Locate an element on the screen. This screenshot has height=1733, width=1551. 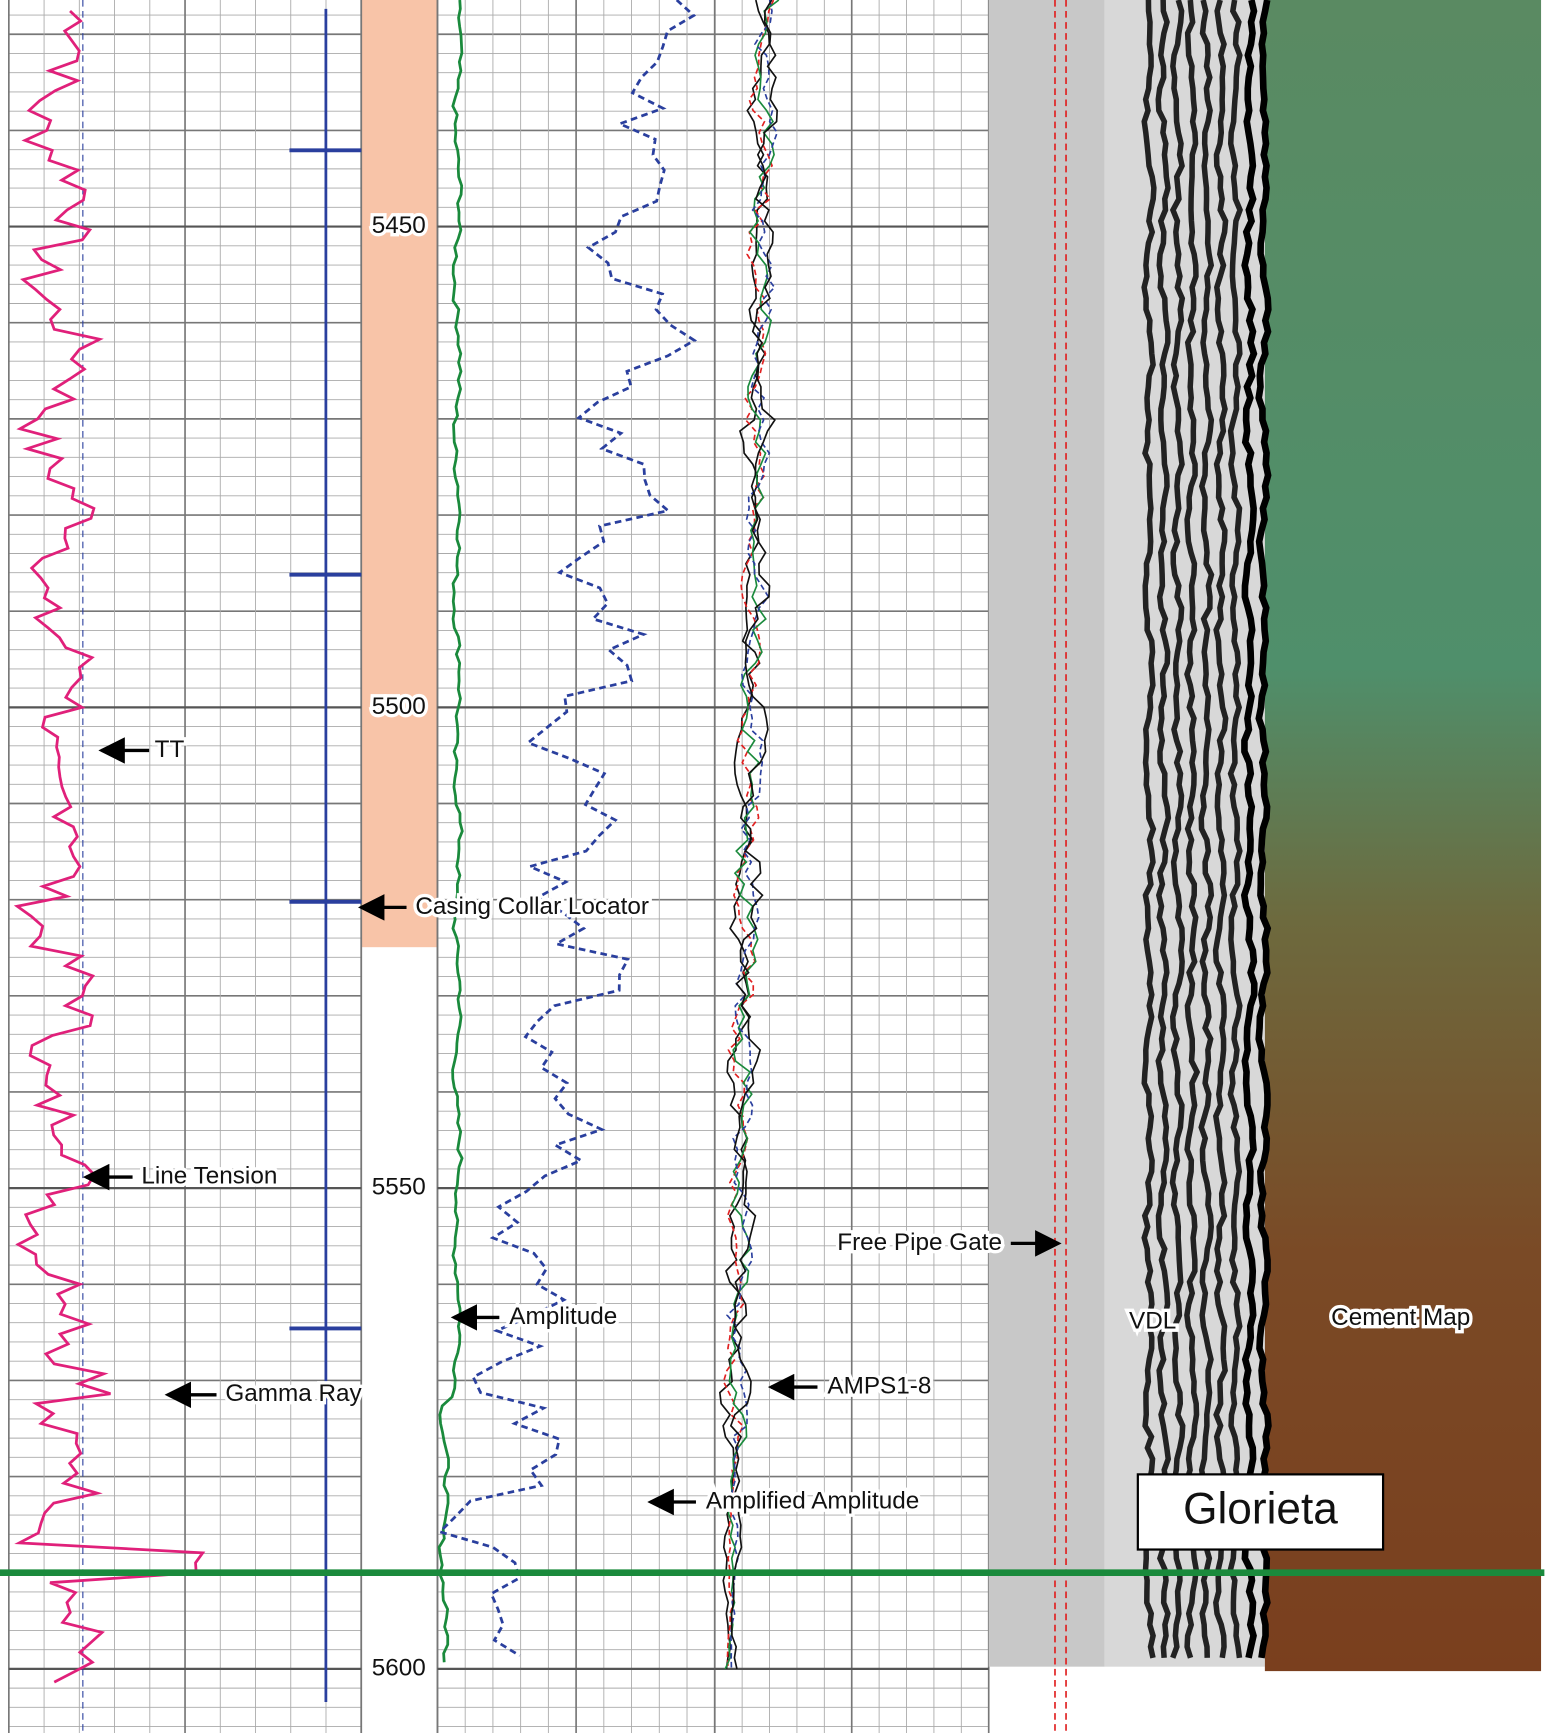
vdl-area is located at coordinates (1184, 833).